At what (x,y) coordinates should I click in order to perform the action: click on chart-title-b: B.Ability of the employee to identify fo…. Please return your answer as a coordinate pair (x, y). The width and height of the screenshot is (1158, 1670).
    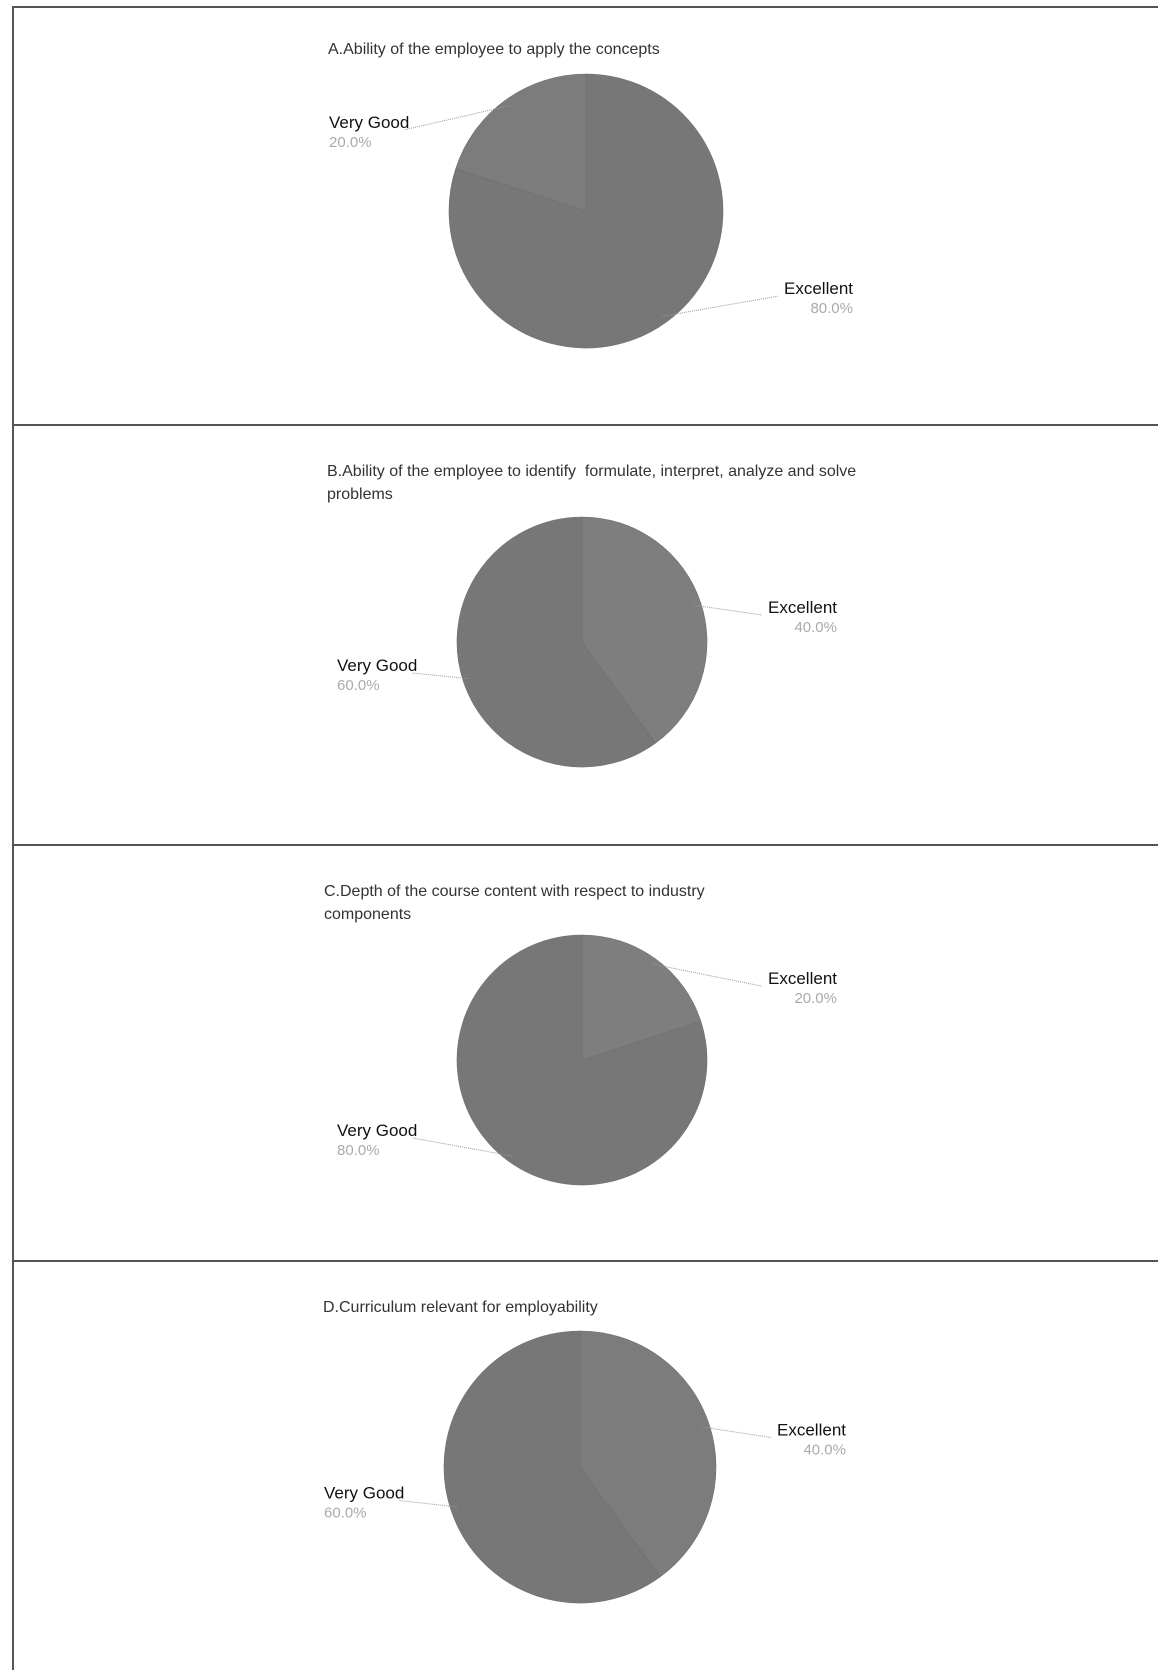
    Looking at the image, I should click on (594, 483).